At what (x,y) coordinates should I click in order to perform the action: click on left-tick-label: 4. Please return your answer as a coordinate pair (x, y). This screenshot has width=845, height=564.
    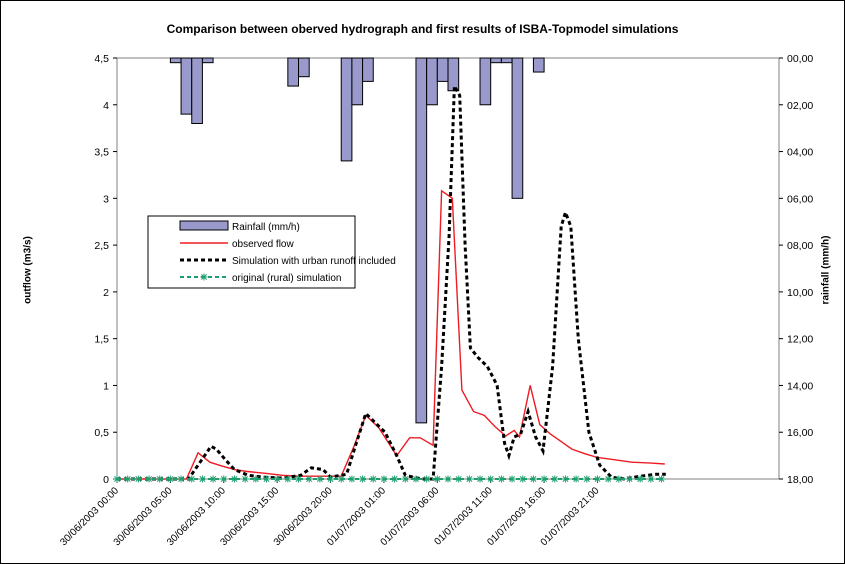
    Looking at the image, I should click on (106, 106).